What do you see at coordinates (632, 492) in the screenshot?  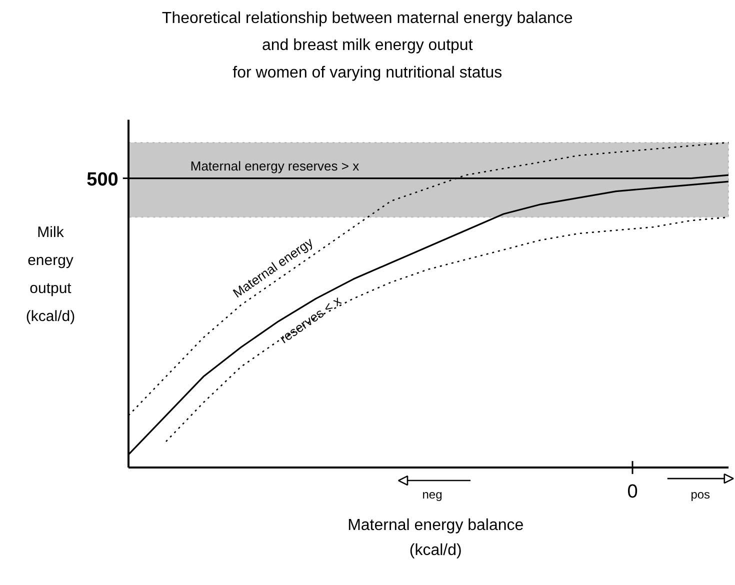 I see `text: 0` at bounding box center [632, 492].